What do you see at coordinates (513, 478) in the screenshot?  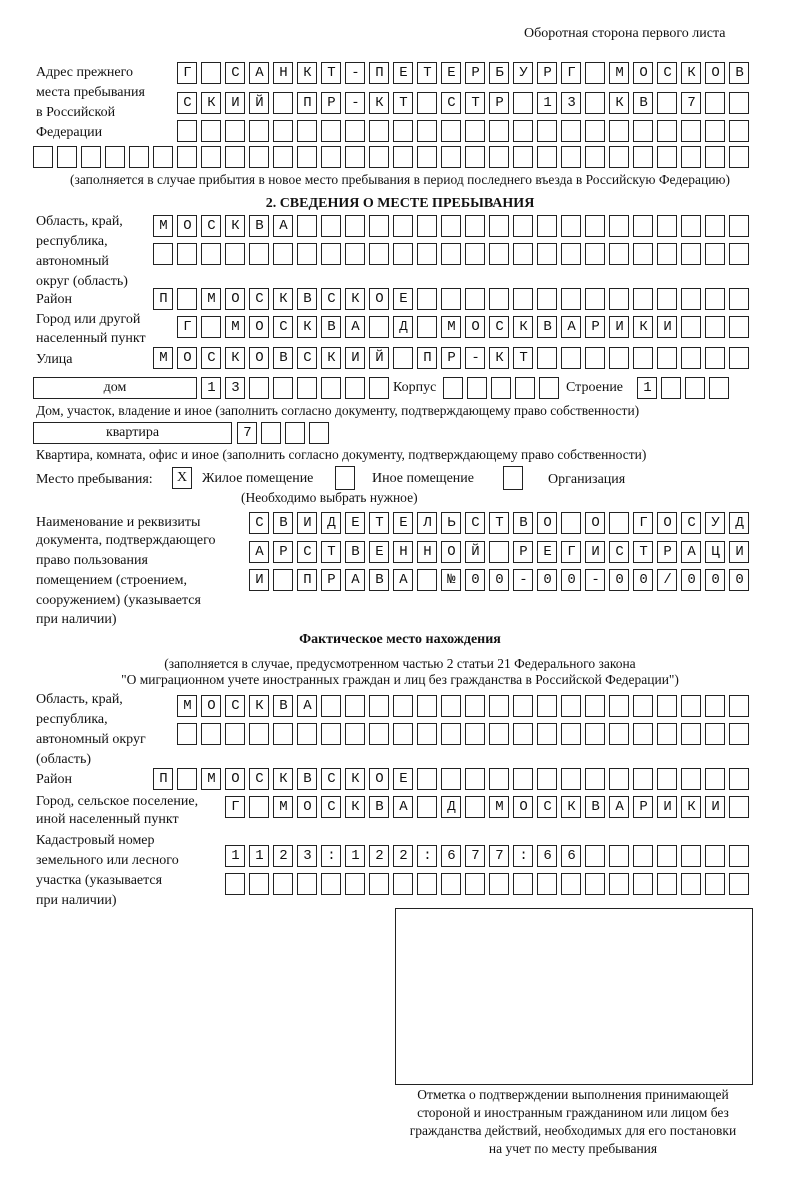 I see `place-checkbox-organization` at bounding box center [513, 478].